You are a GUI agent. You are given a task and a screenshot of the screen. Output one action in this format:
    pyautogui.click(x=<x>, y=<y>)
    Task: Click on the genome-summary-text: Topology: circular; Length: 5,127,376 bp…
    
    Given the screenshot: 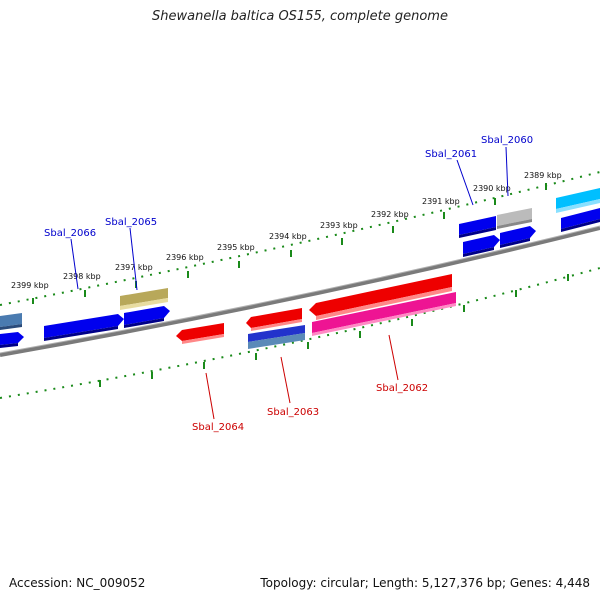 What is the action you would take?
    pyautogui.click(x=425, y=583)
    